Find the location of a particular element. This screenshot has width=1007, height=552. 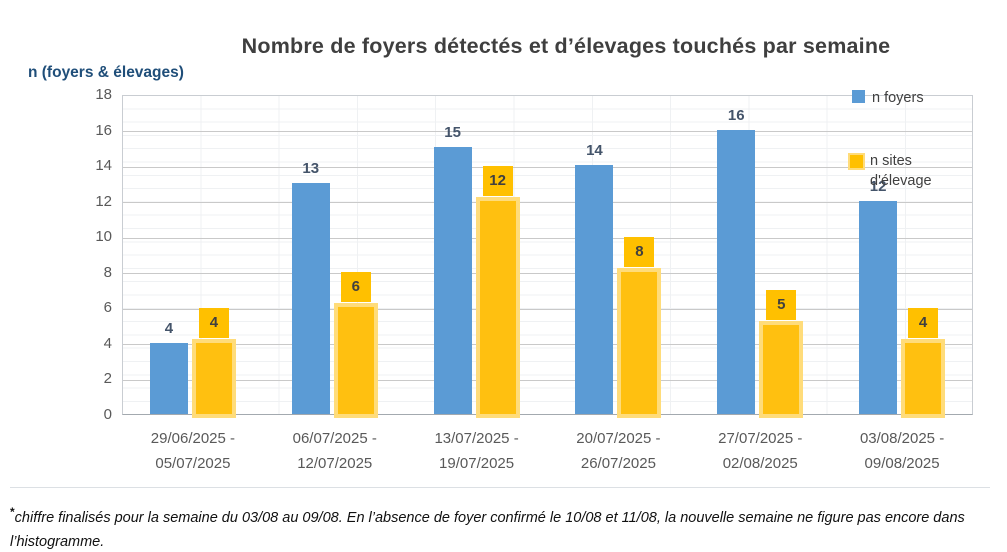

sites-value-label-3: 8 is located at coordinates (639, 251).